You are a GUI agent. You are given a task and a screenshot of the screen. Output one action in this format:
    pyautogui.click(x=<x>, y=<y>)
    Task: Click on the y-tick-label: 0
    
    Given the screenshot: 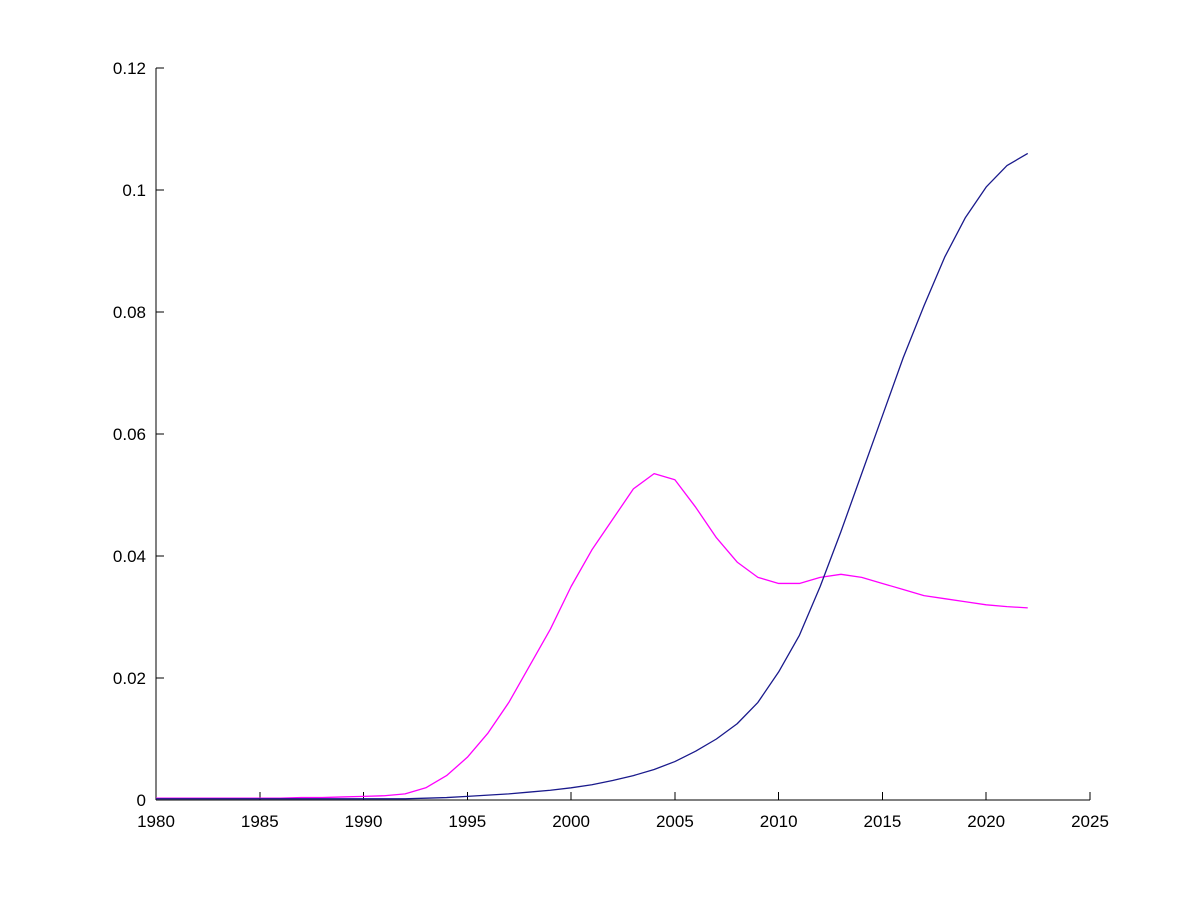 What is the action you would take?
    pyautogui.click(x=141, y=800)
    